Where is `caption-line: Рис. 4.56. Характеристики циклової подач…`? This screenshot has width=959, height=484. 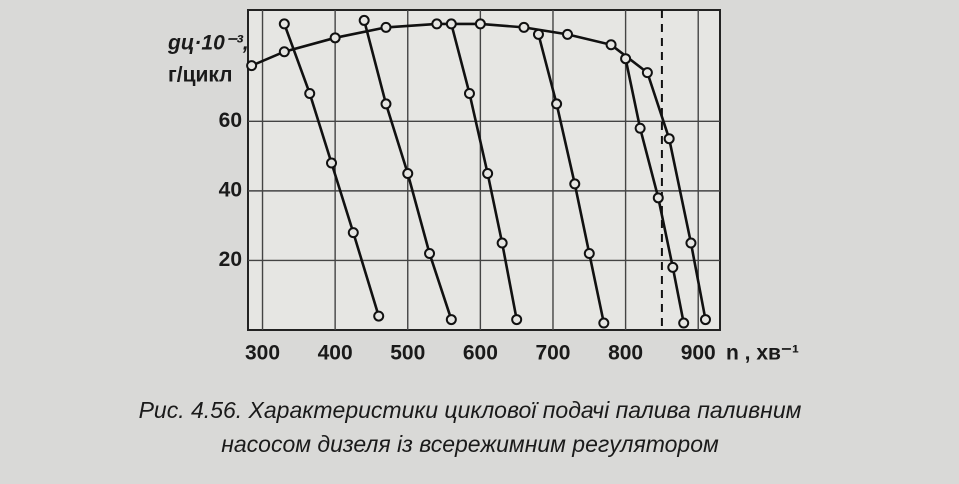
caption-line: Рис. 4.56. Характеристики циклової подач… is located at coordinates (470, 410).